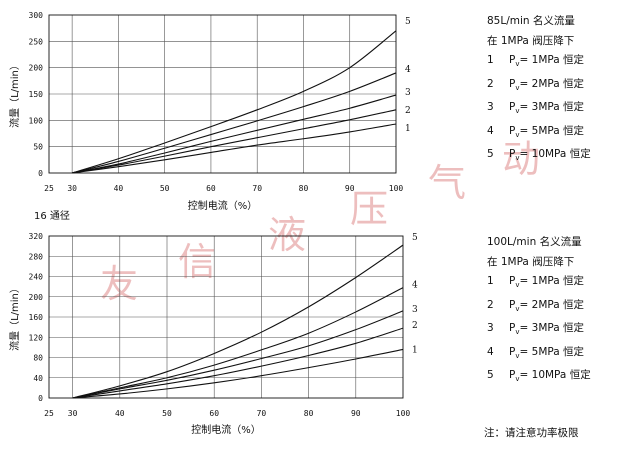 The width and height of the screenshot is (638, 457). Describe the element at coordinates (287, 235) in the screenshot. I see `watermark-char: 液` at that location.